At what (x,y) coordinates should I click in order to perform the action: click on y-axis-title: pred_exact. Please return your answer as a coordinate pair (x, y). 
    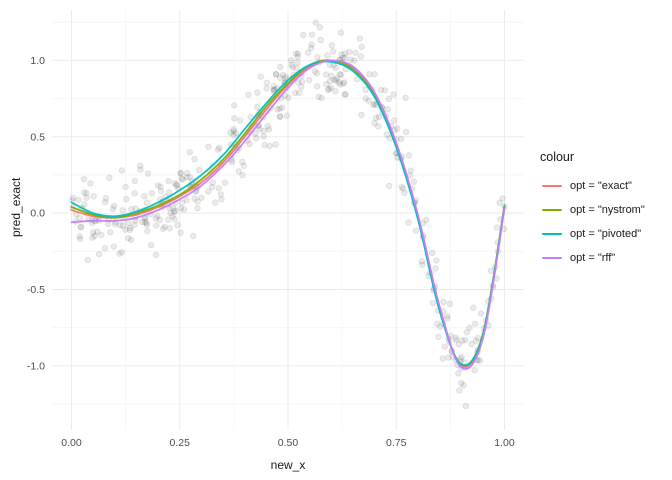
    Looking at the image, I should click on (16, 207).